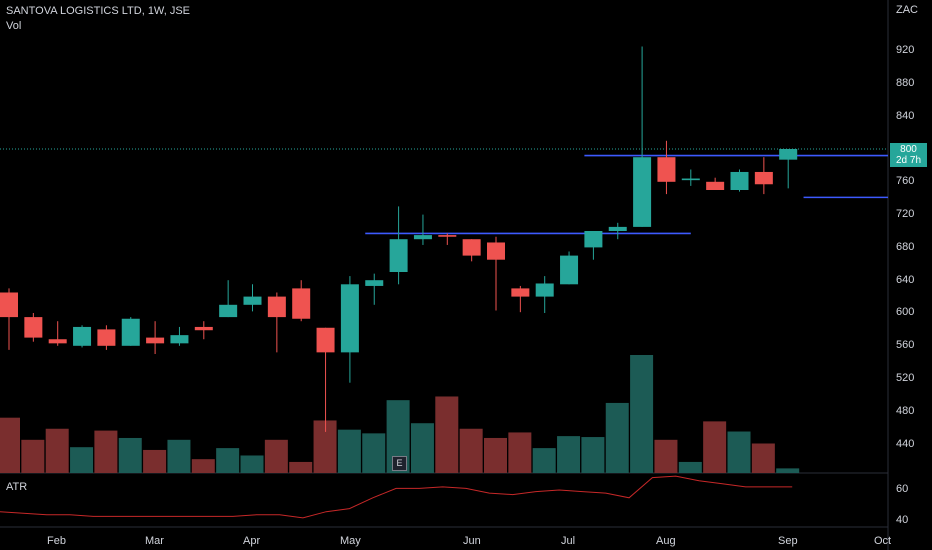  I want to click on price-tick: 840, so click(905, 116).